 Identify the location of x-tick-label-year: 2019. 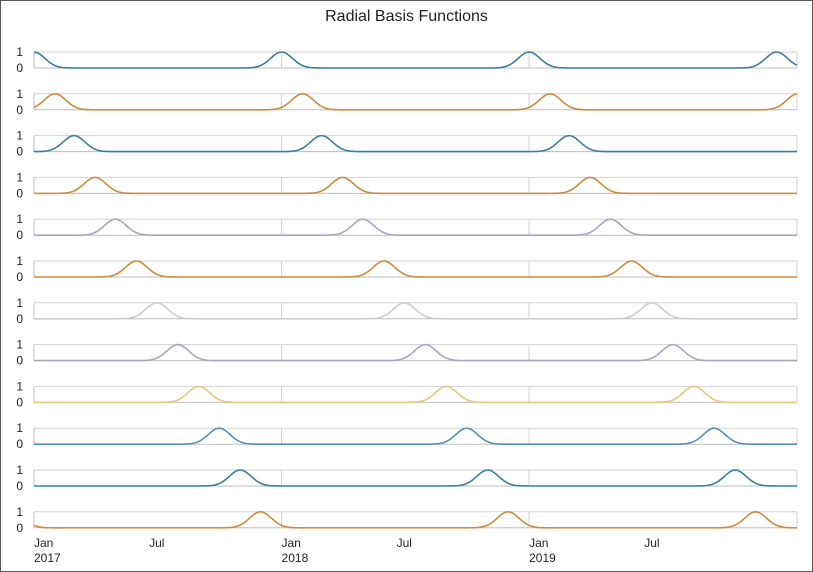
(542, 558).